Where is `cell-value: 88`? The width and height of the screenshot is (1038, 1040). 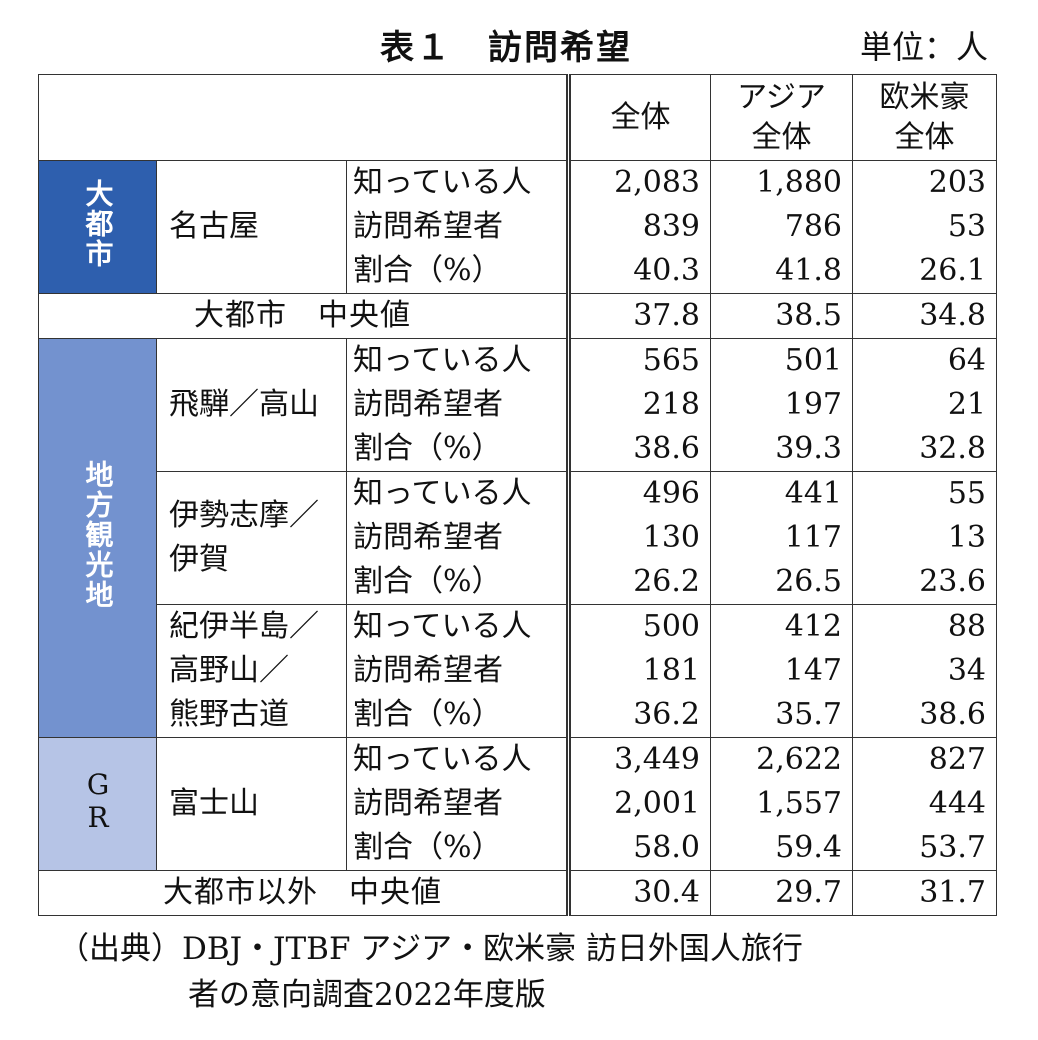 cell-value: 88 is located at coordinates (966, 626).